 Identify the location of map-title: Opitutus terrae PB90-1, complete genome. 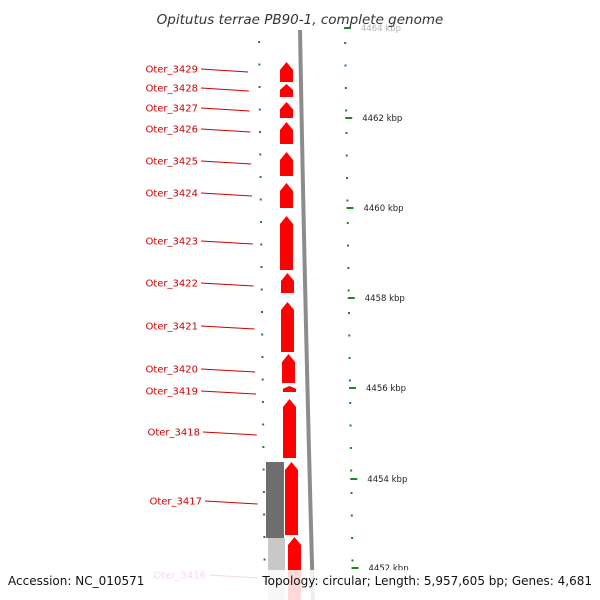
(300, 20).